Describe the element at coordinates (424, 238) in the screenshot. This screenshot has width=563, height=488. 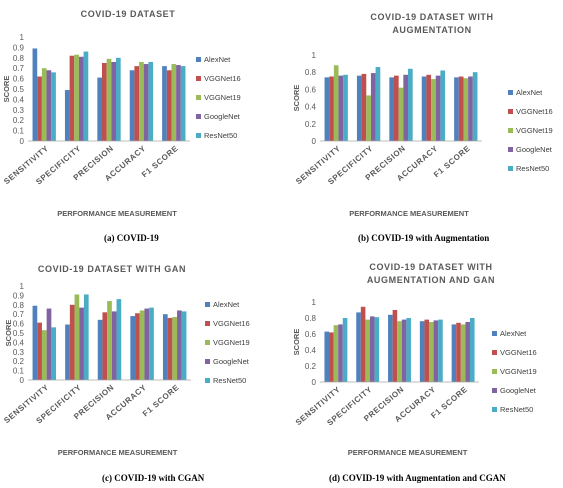
I see `caption-b: (b) COVID-19 with Augmentation` at that location.